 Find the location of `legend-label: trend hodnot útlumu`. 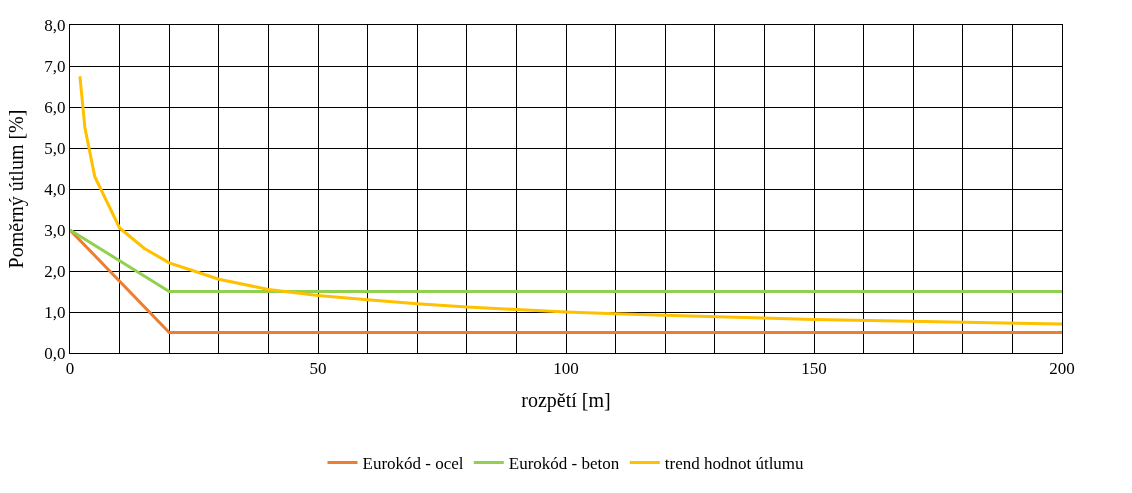

legend-label: trend hodnot útlumu is located at coordinates (734, 464).